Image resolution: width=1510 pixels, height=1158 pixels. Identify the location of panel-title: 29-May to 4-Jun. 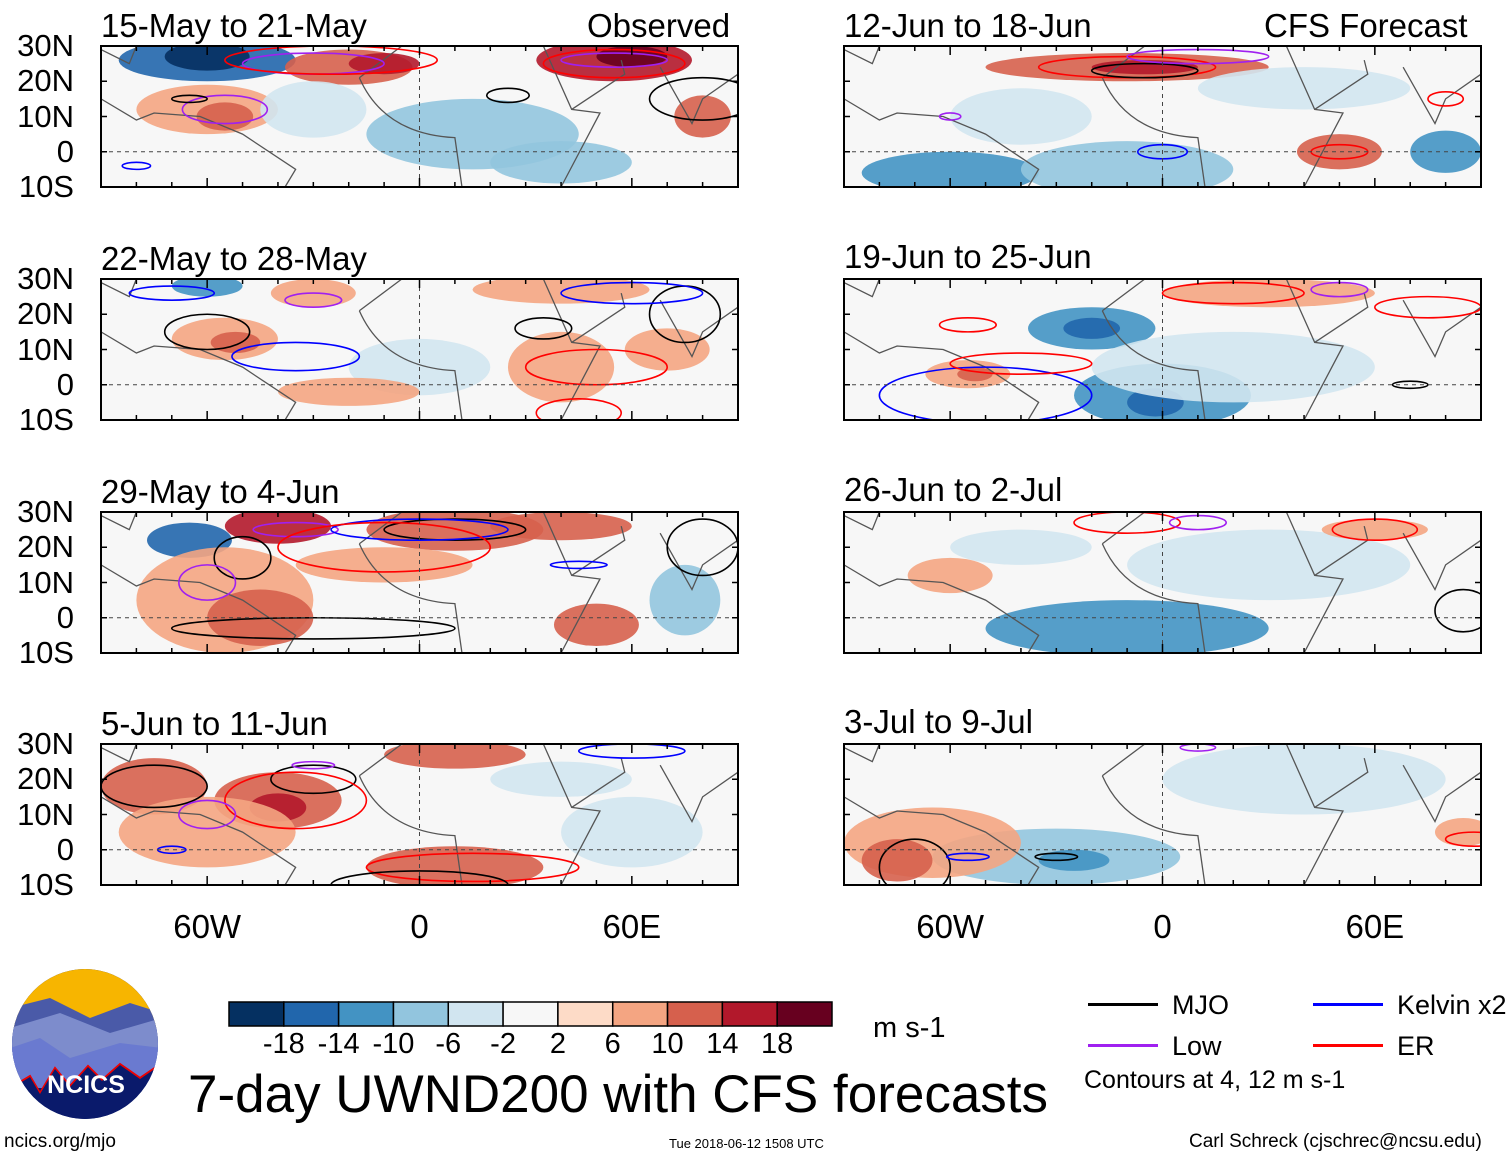
(220, 491).